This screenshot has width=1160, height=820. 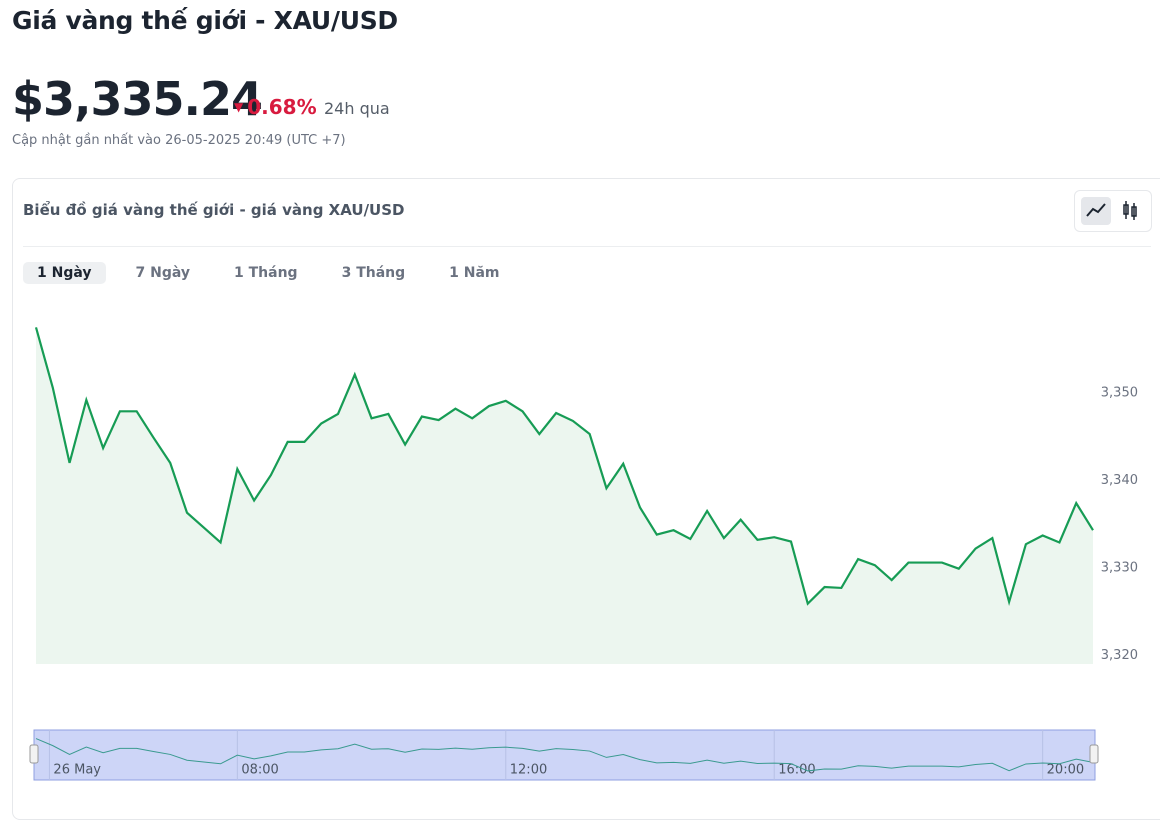 I want to click on price: $3,335.24, so click(x=137, y=99).